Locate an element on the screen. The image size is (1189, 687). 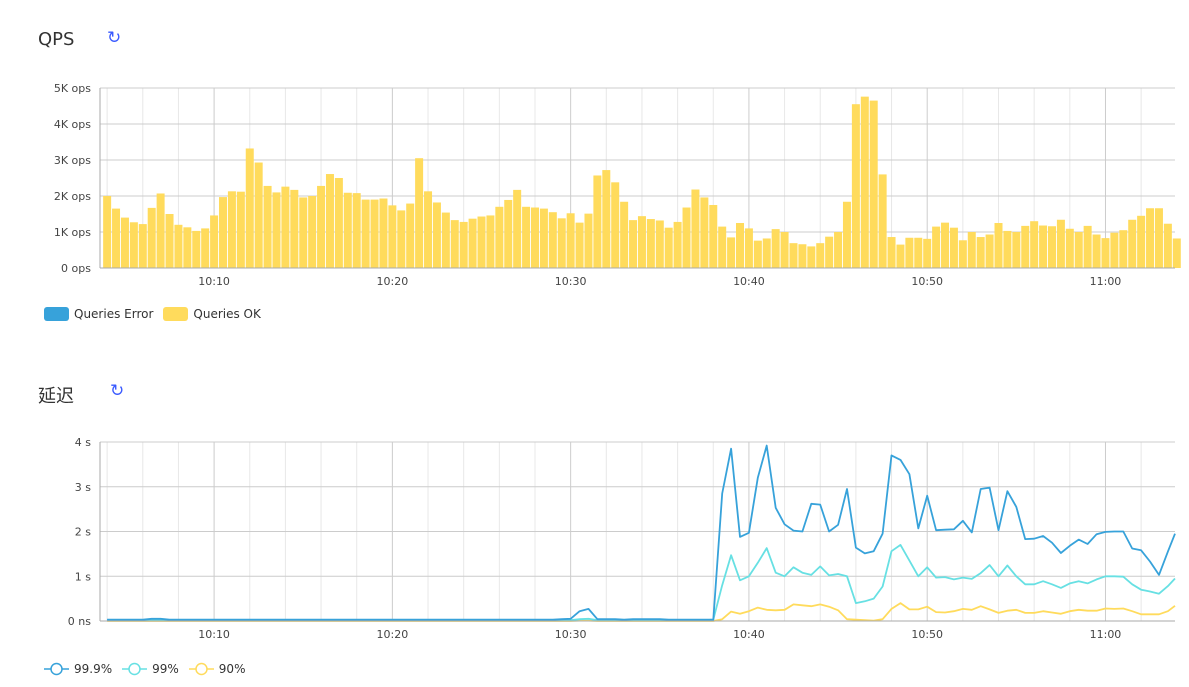
legend-item-queries-error: Queries Error is located at coordinates (98, 314).